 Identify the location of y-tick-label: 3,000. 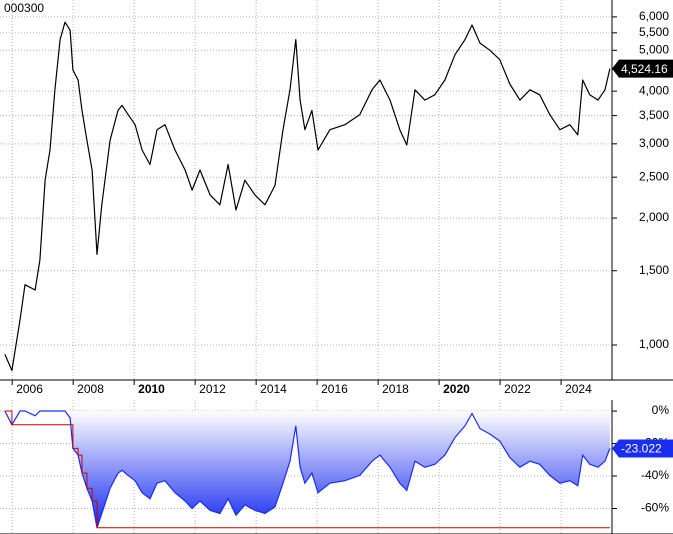
(654, 143).